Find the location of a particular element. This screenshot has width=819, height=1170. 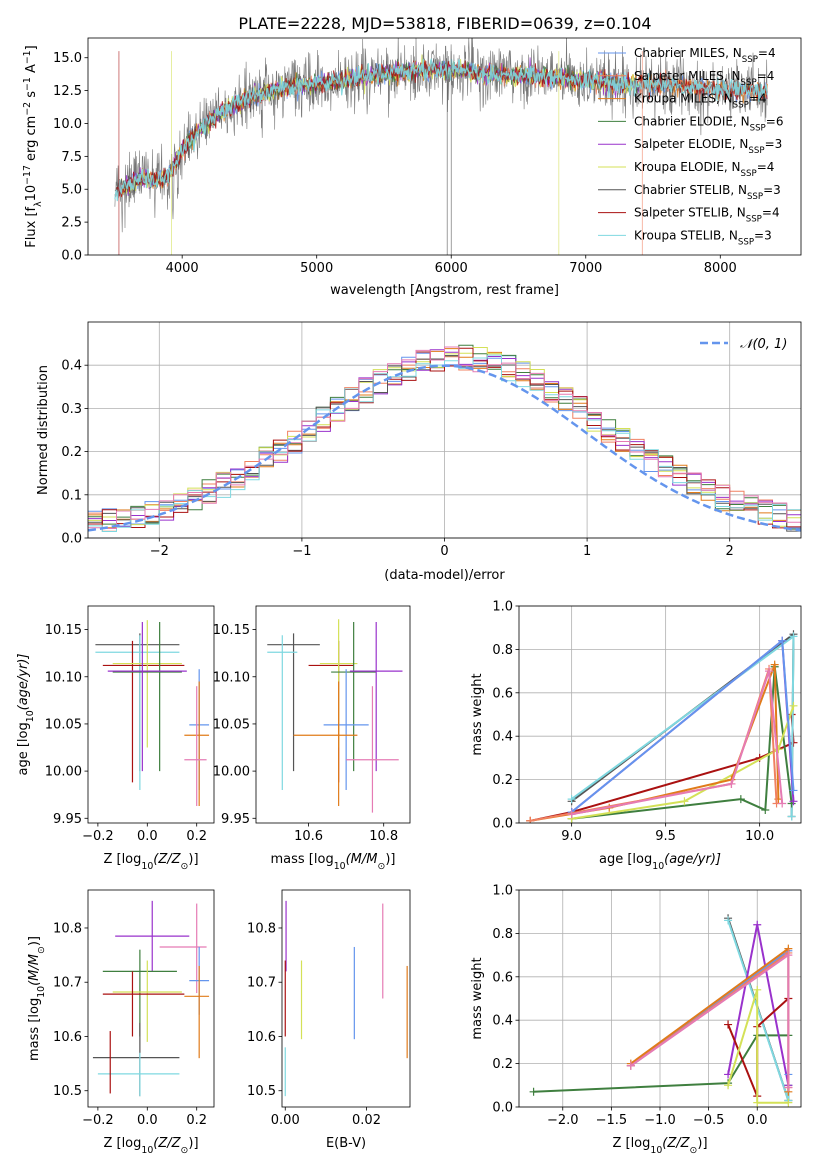

x-tick-label: 8000 is located at coordinates (720, 268).